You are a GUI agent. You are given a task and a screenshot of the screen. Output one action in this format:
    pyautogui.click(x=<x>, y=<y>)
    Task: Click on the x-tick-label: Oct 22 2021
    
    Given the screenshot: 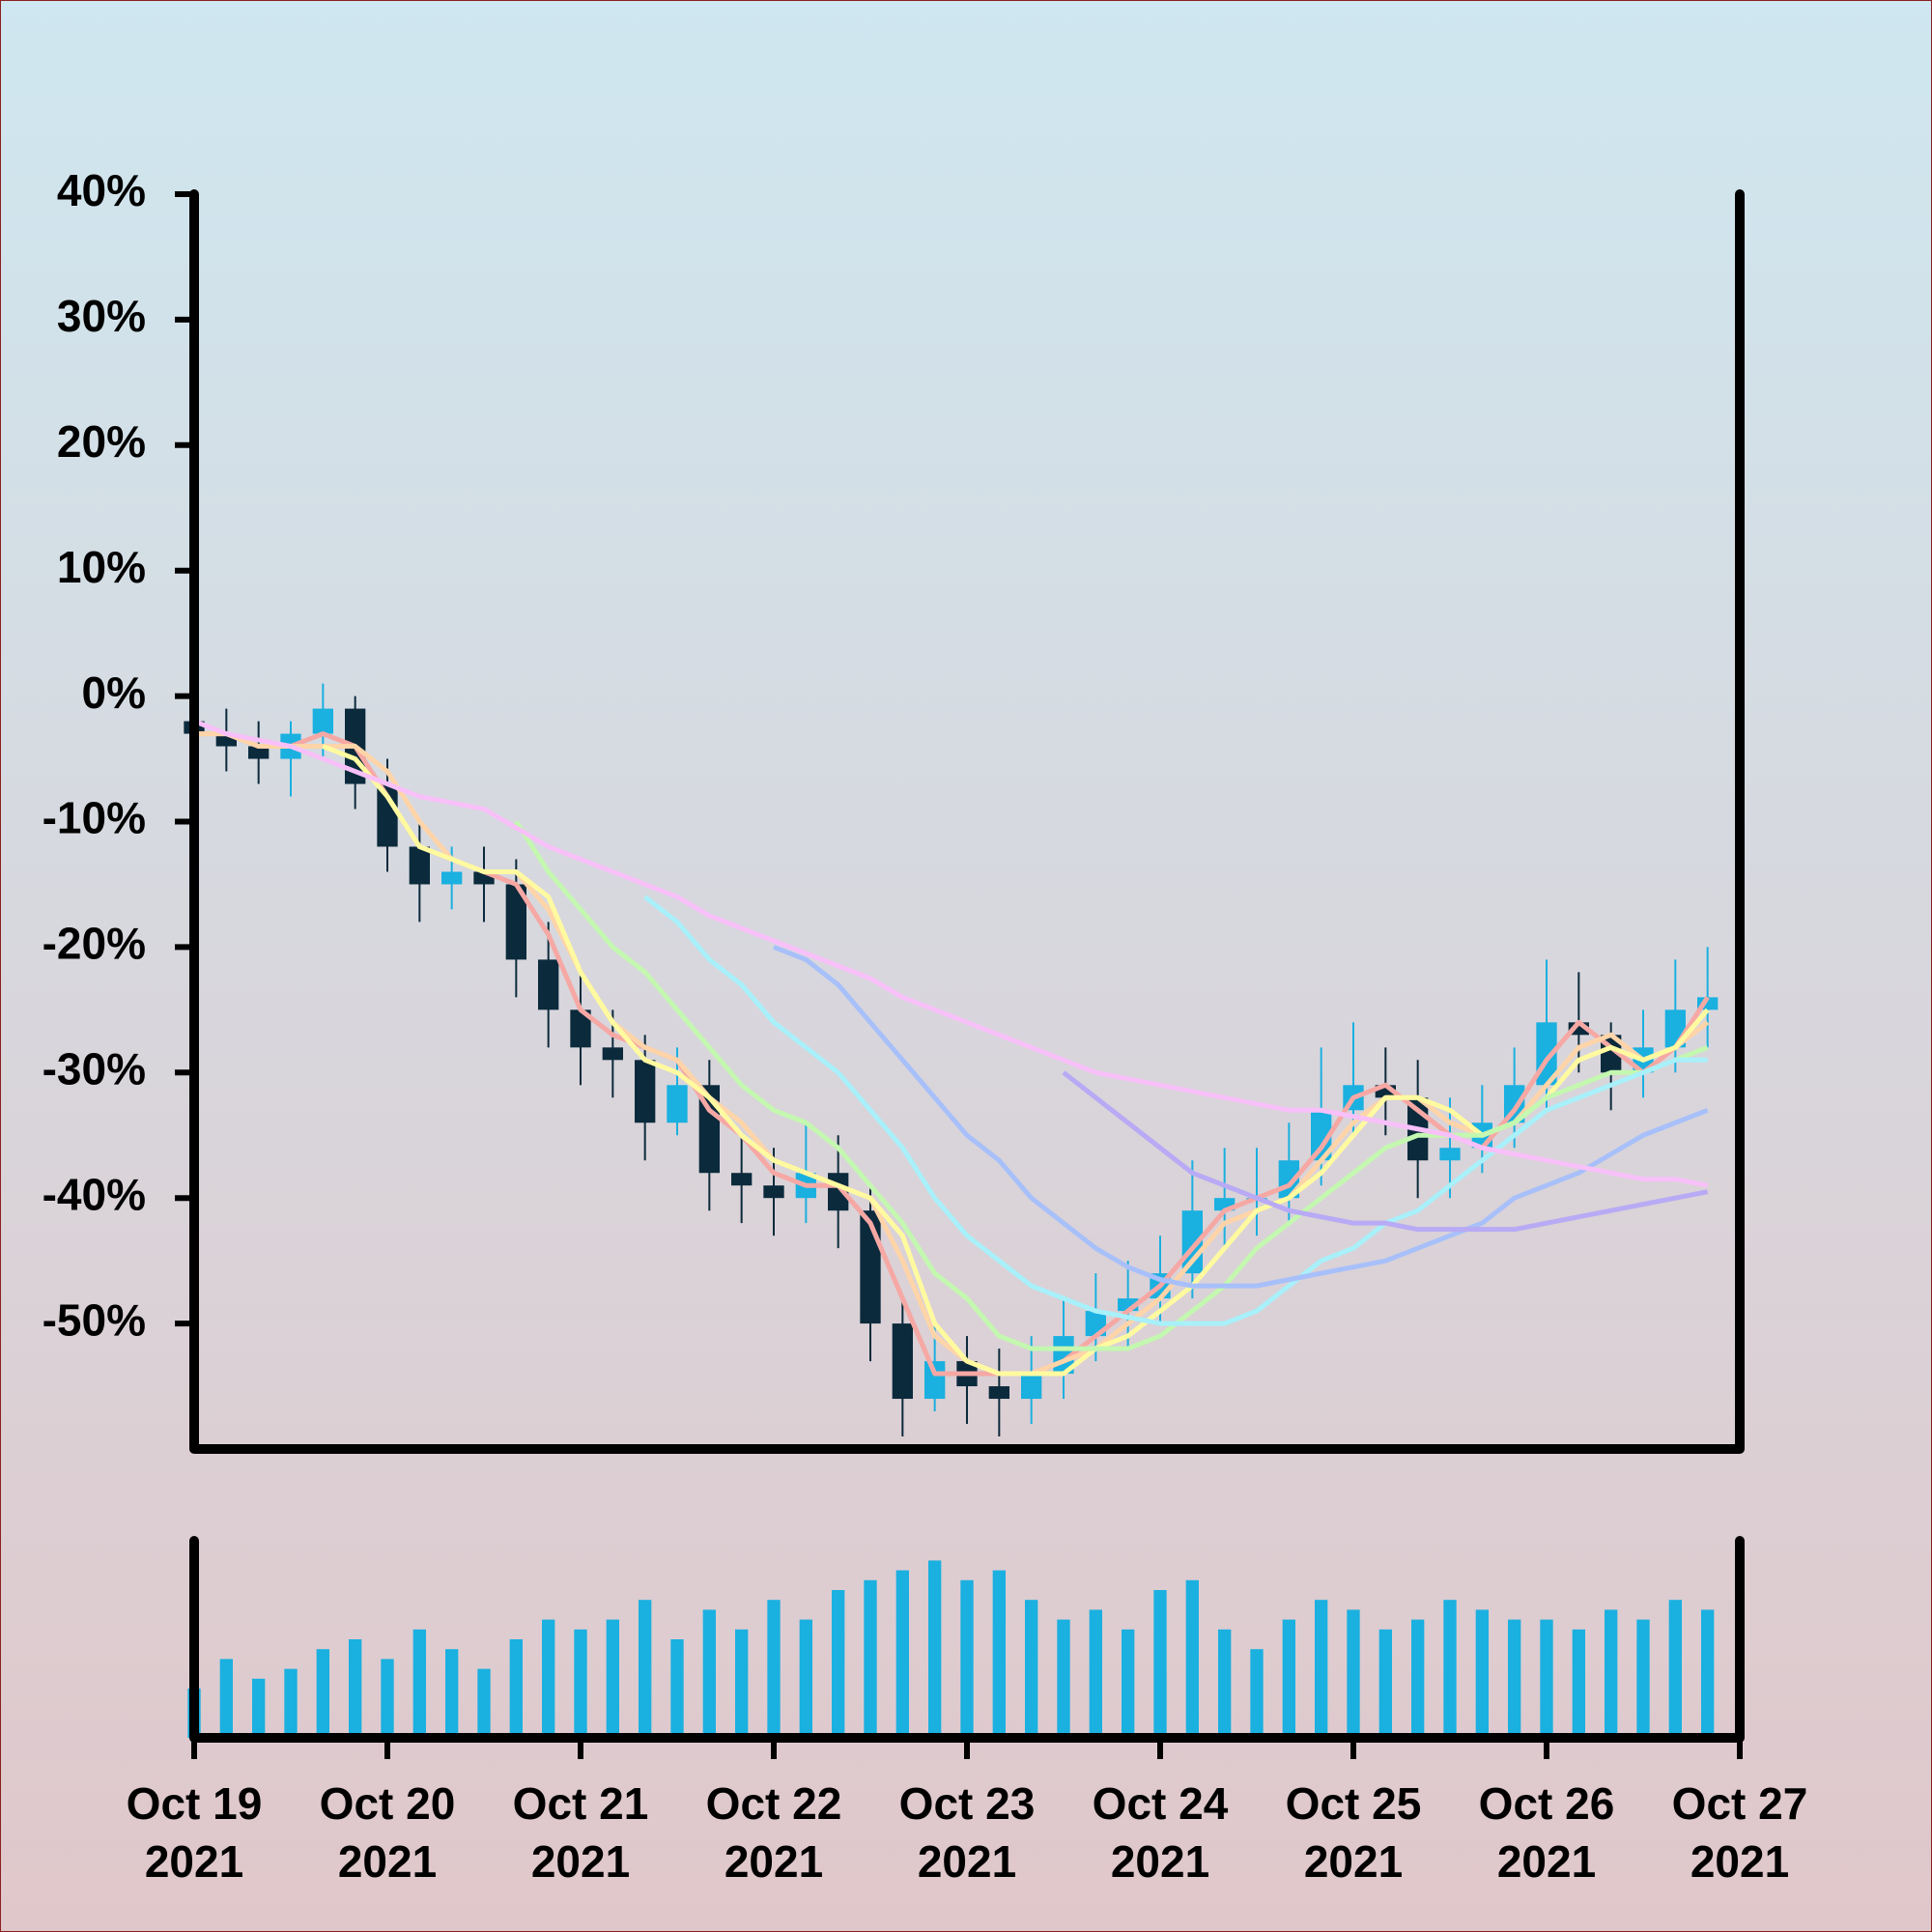 What is the action you would take?
    pyautogui.click(x=773, y=1832)
    